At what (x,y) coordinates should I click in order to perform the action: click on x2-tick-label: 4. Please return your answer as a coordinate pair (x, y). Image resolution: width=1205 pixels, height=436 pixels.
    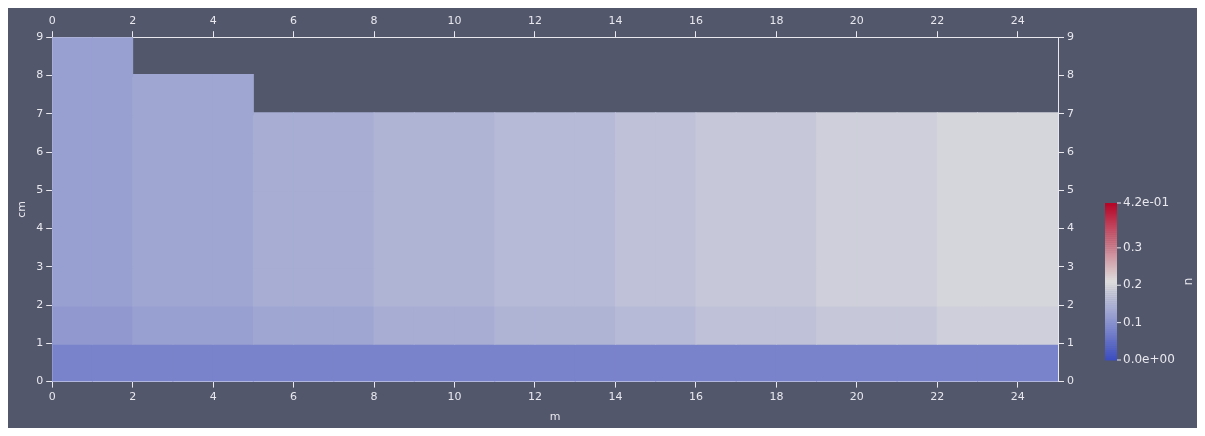
    Looking at the image, I should click on (213, 21).